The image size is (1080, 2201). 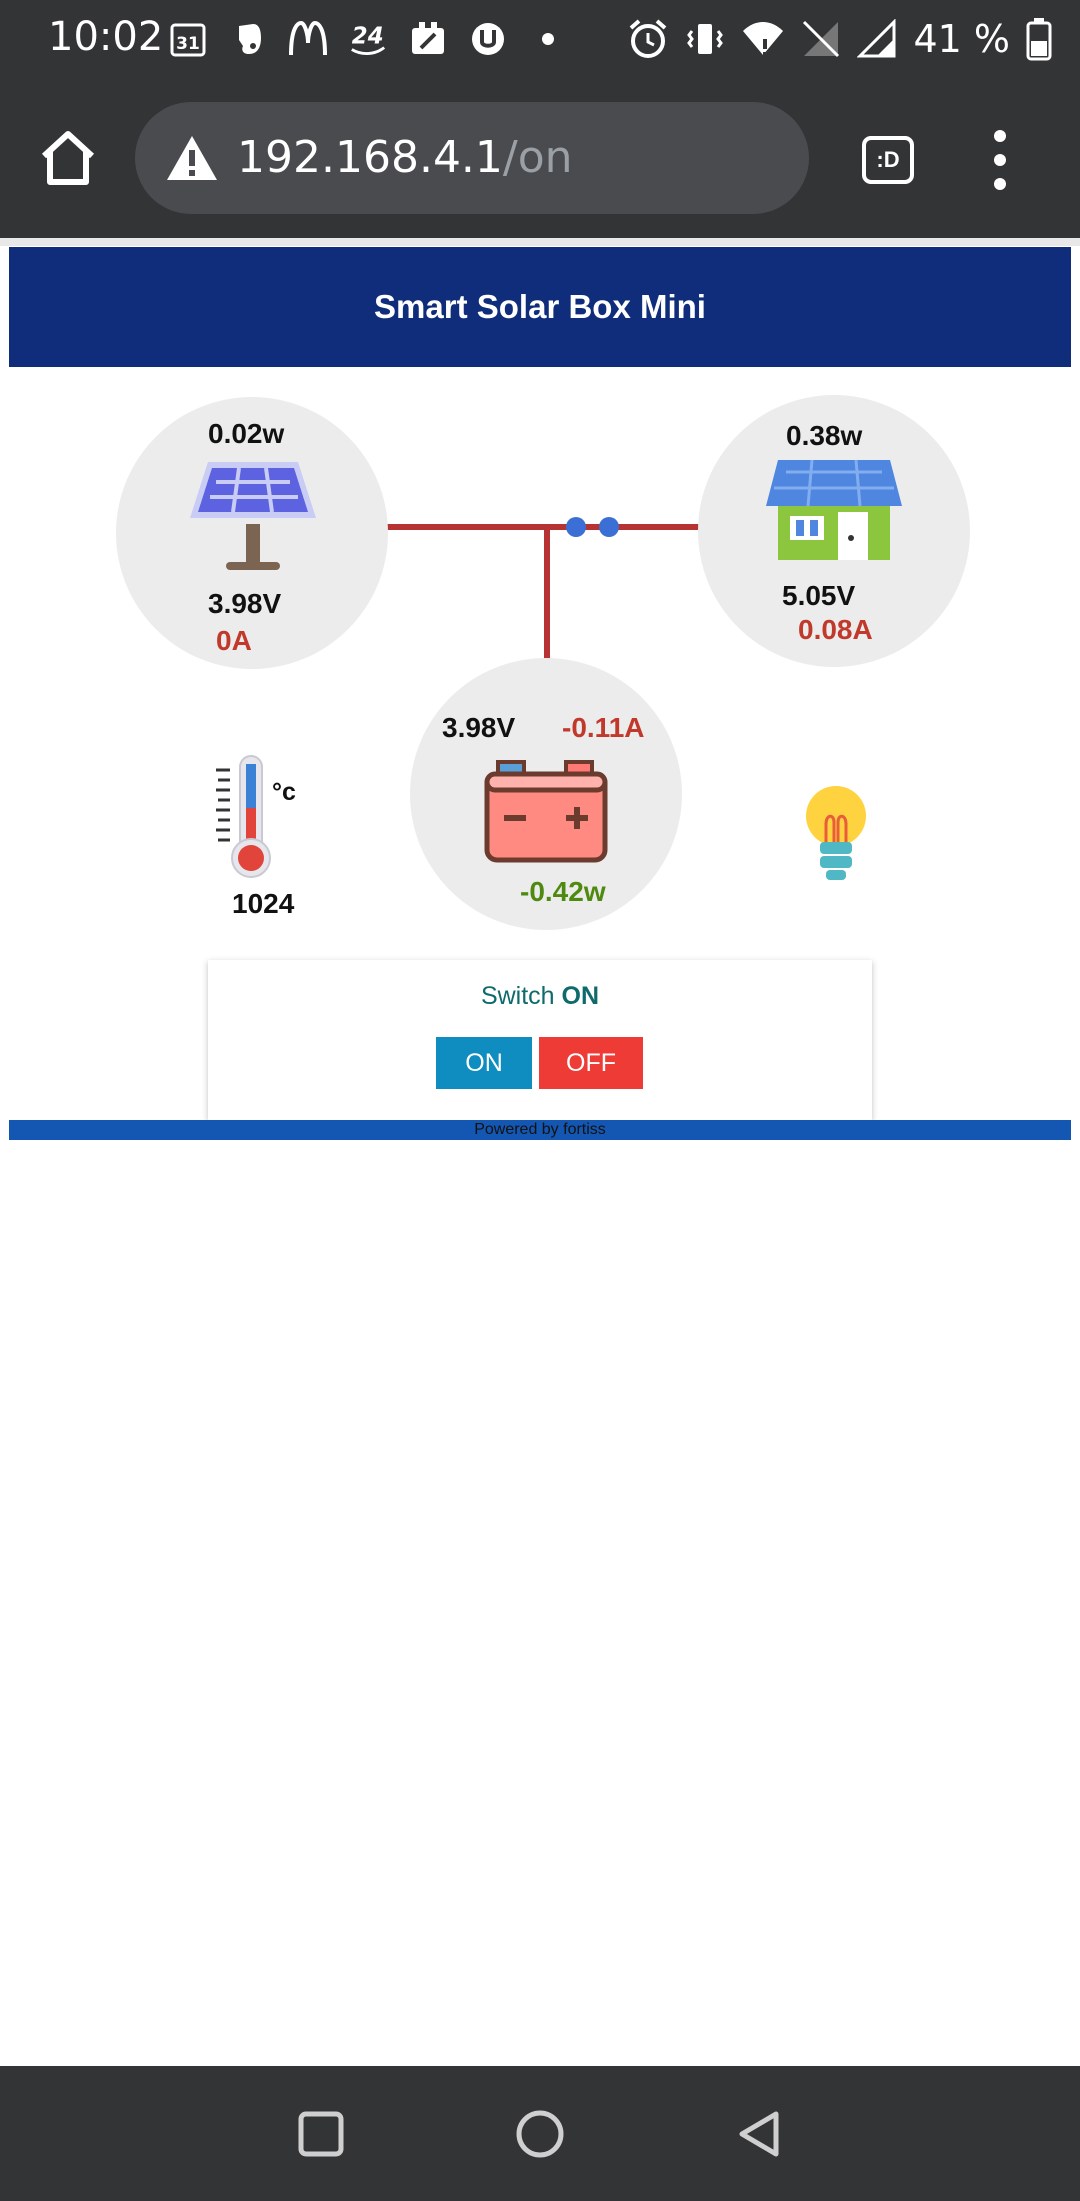 What do you see at coordinates (245, 603) in the screenshot?
I see `solar-voltage: 3.98V` at bounding box center [245, 603].